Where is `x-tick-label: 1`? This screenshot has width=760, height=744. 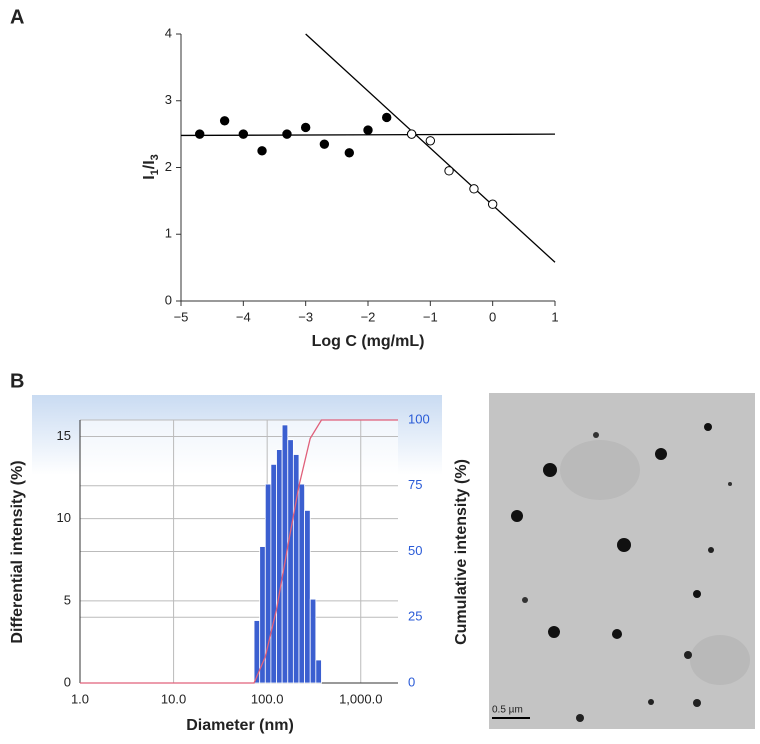 x-tick-label: 1 is located at coordinates (554, 316).